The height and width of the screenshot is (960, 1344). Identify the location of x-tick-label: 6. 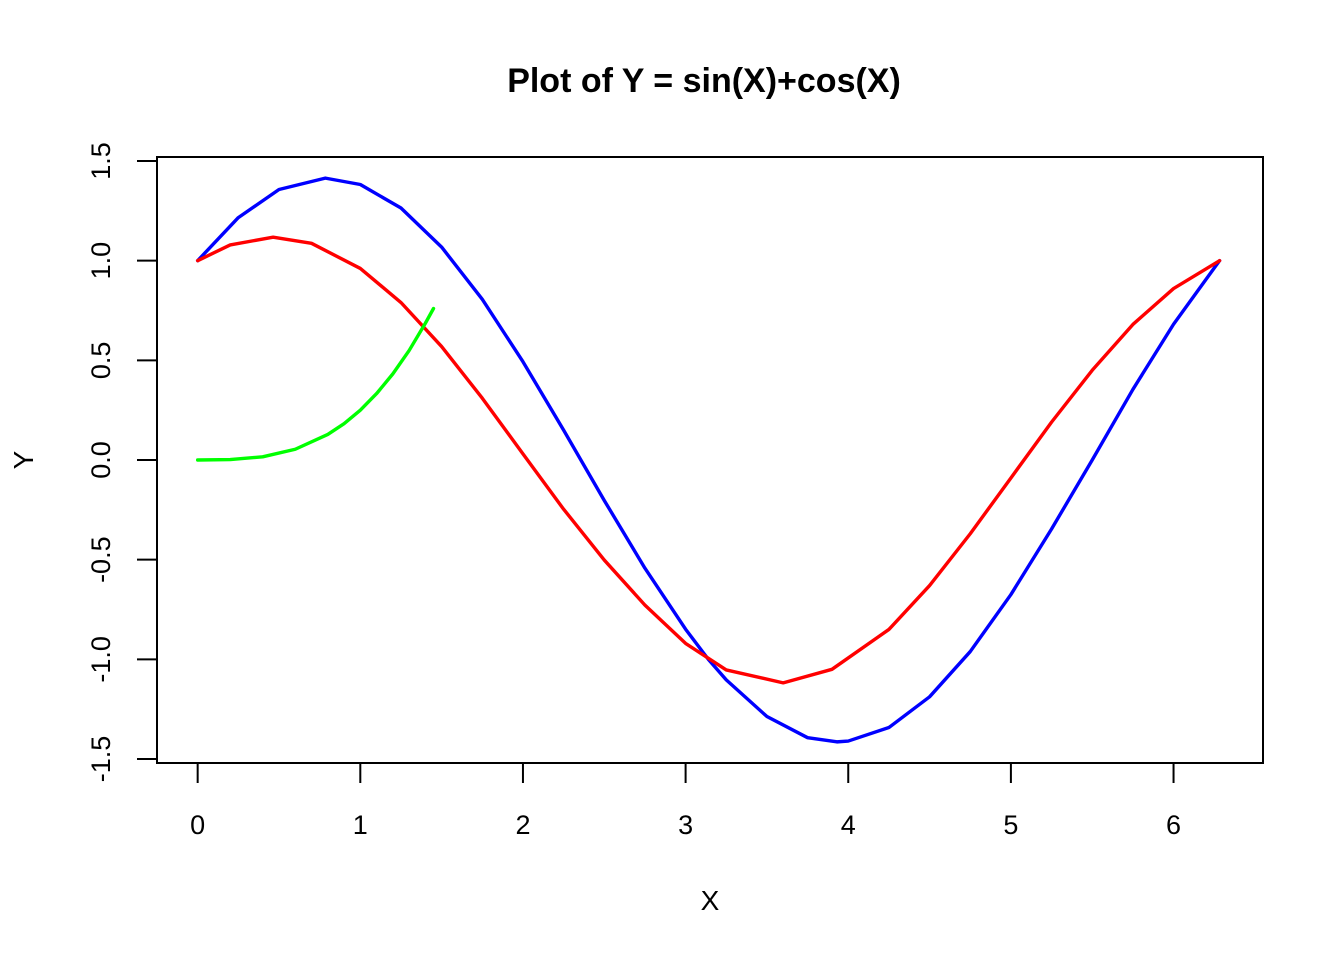
(1173, 825).